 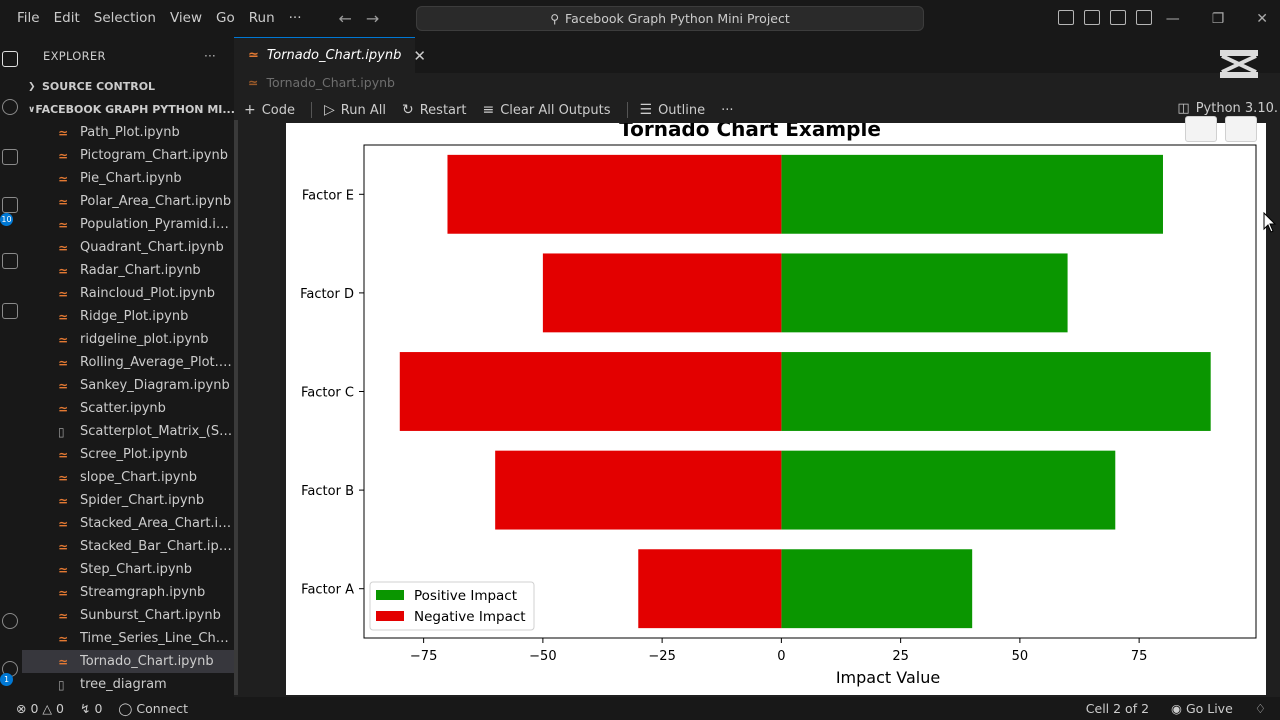 I want to click on file-name: Scatter.ipynb, so click(x=123, y=408).